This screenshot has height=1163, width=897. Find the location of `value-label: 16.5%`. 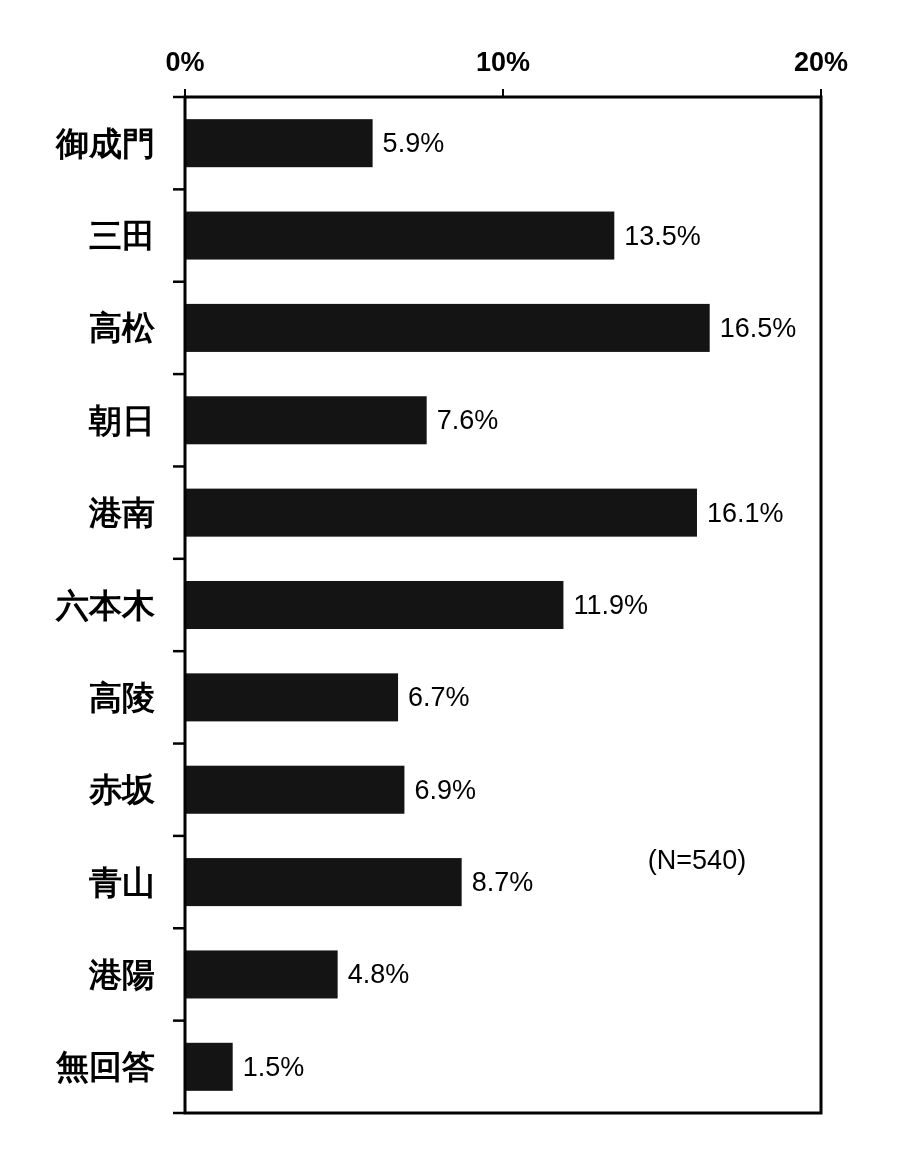

value-label: 16.5% is located at coordinates (758, 327).